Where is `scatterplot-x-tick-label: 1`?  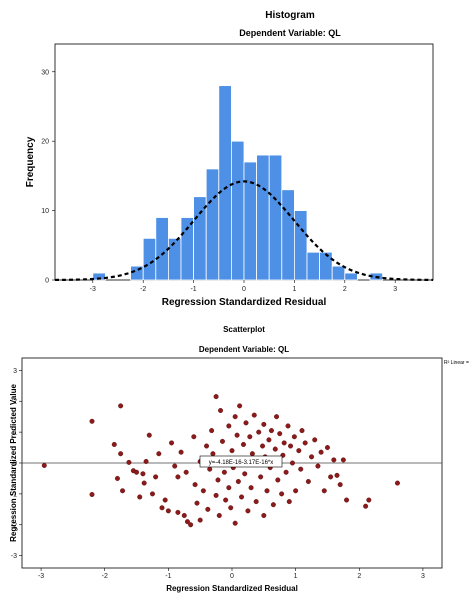 scatterplot-x-tick-label: 1 is located at coordinates (296, 576).